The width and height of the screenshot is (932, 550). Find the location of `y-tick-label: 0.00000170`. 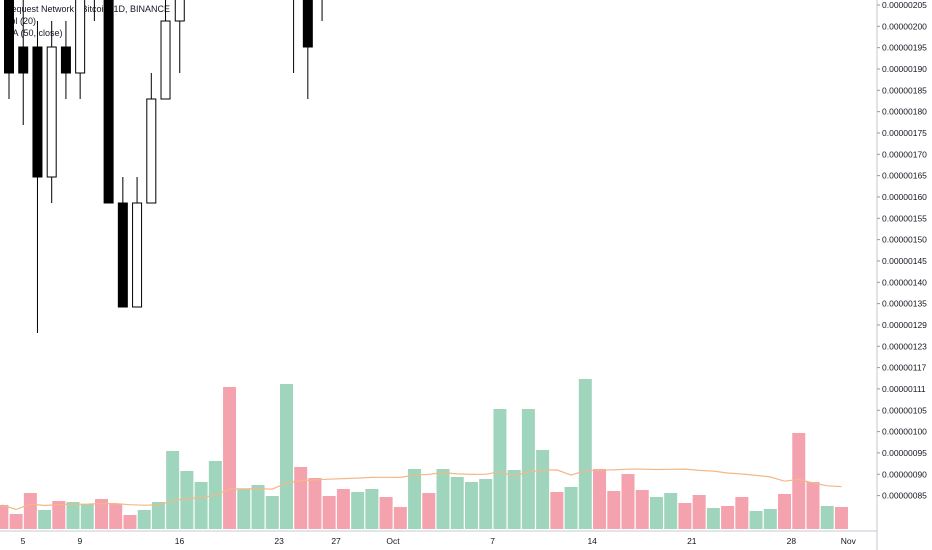

y-tick-label: 0.00000170 is located at coordinates (904, 154).